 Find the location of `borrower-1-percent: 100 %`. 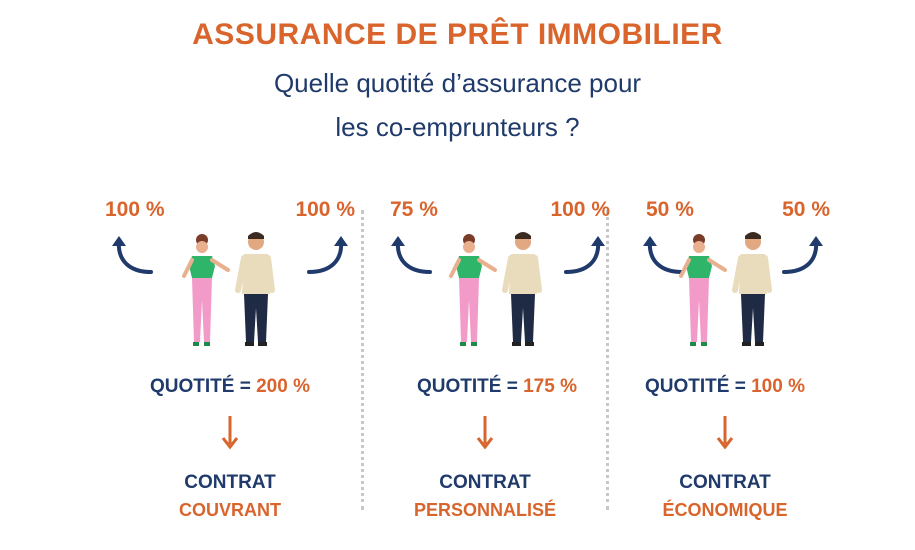

borrower-1-percent: 100 % is located at coordinates (135, 209).